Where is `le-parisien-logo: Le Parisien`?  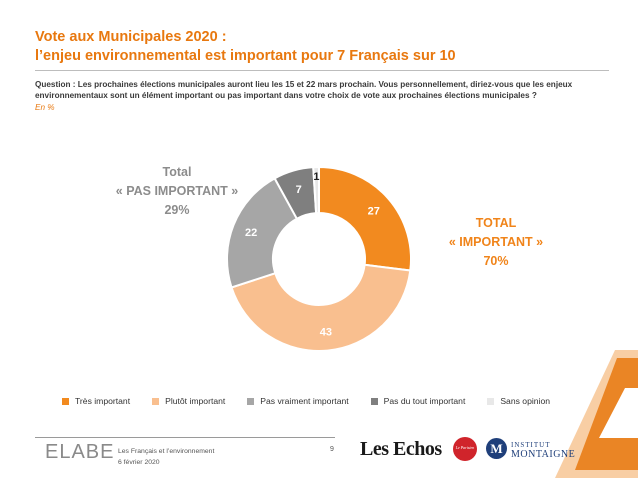
le-parisien-logo: Le Parisien is located at coordinates (465, 449).